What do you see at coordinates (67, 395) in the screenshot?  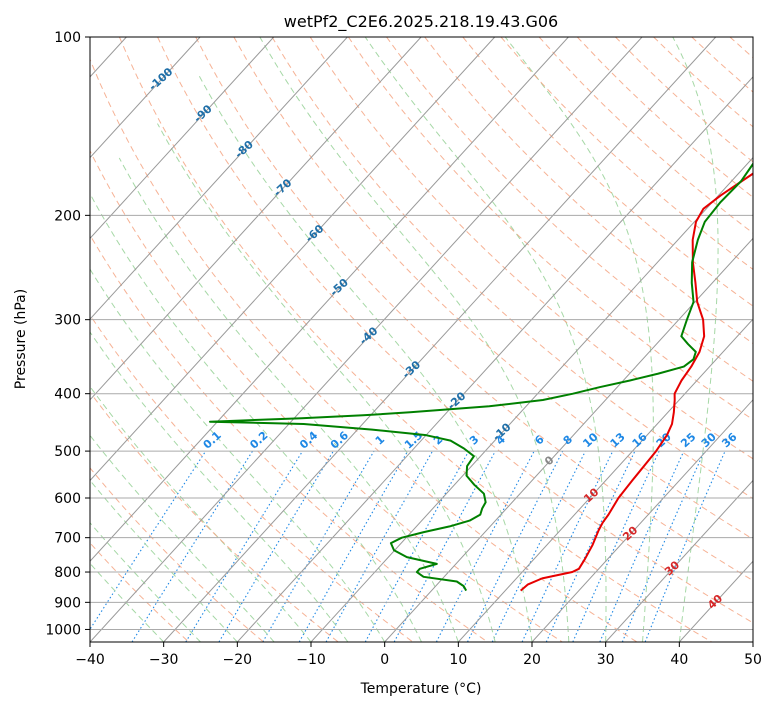 I see `y-tick-label: 400` at bounding box center [67, 395].